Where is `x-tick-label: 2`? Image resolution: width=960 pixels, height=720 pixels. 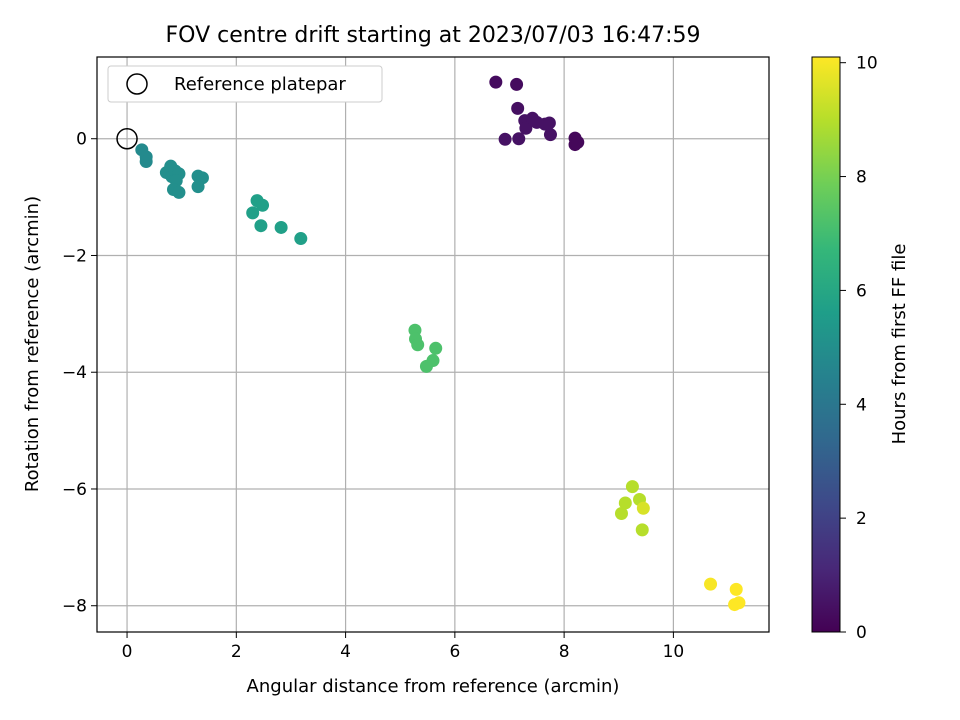 x-tick-label: 2 is located at coordinates (236, 652).